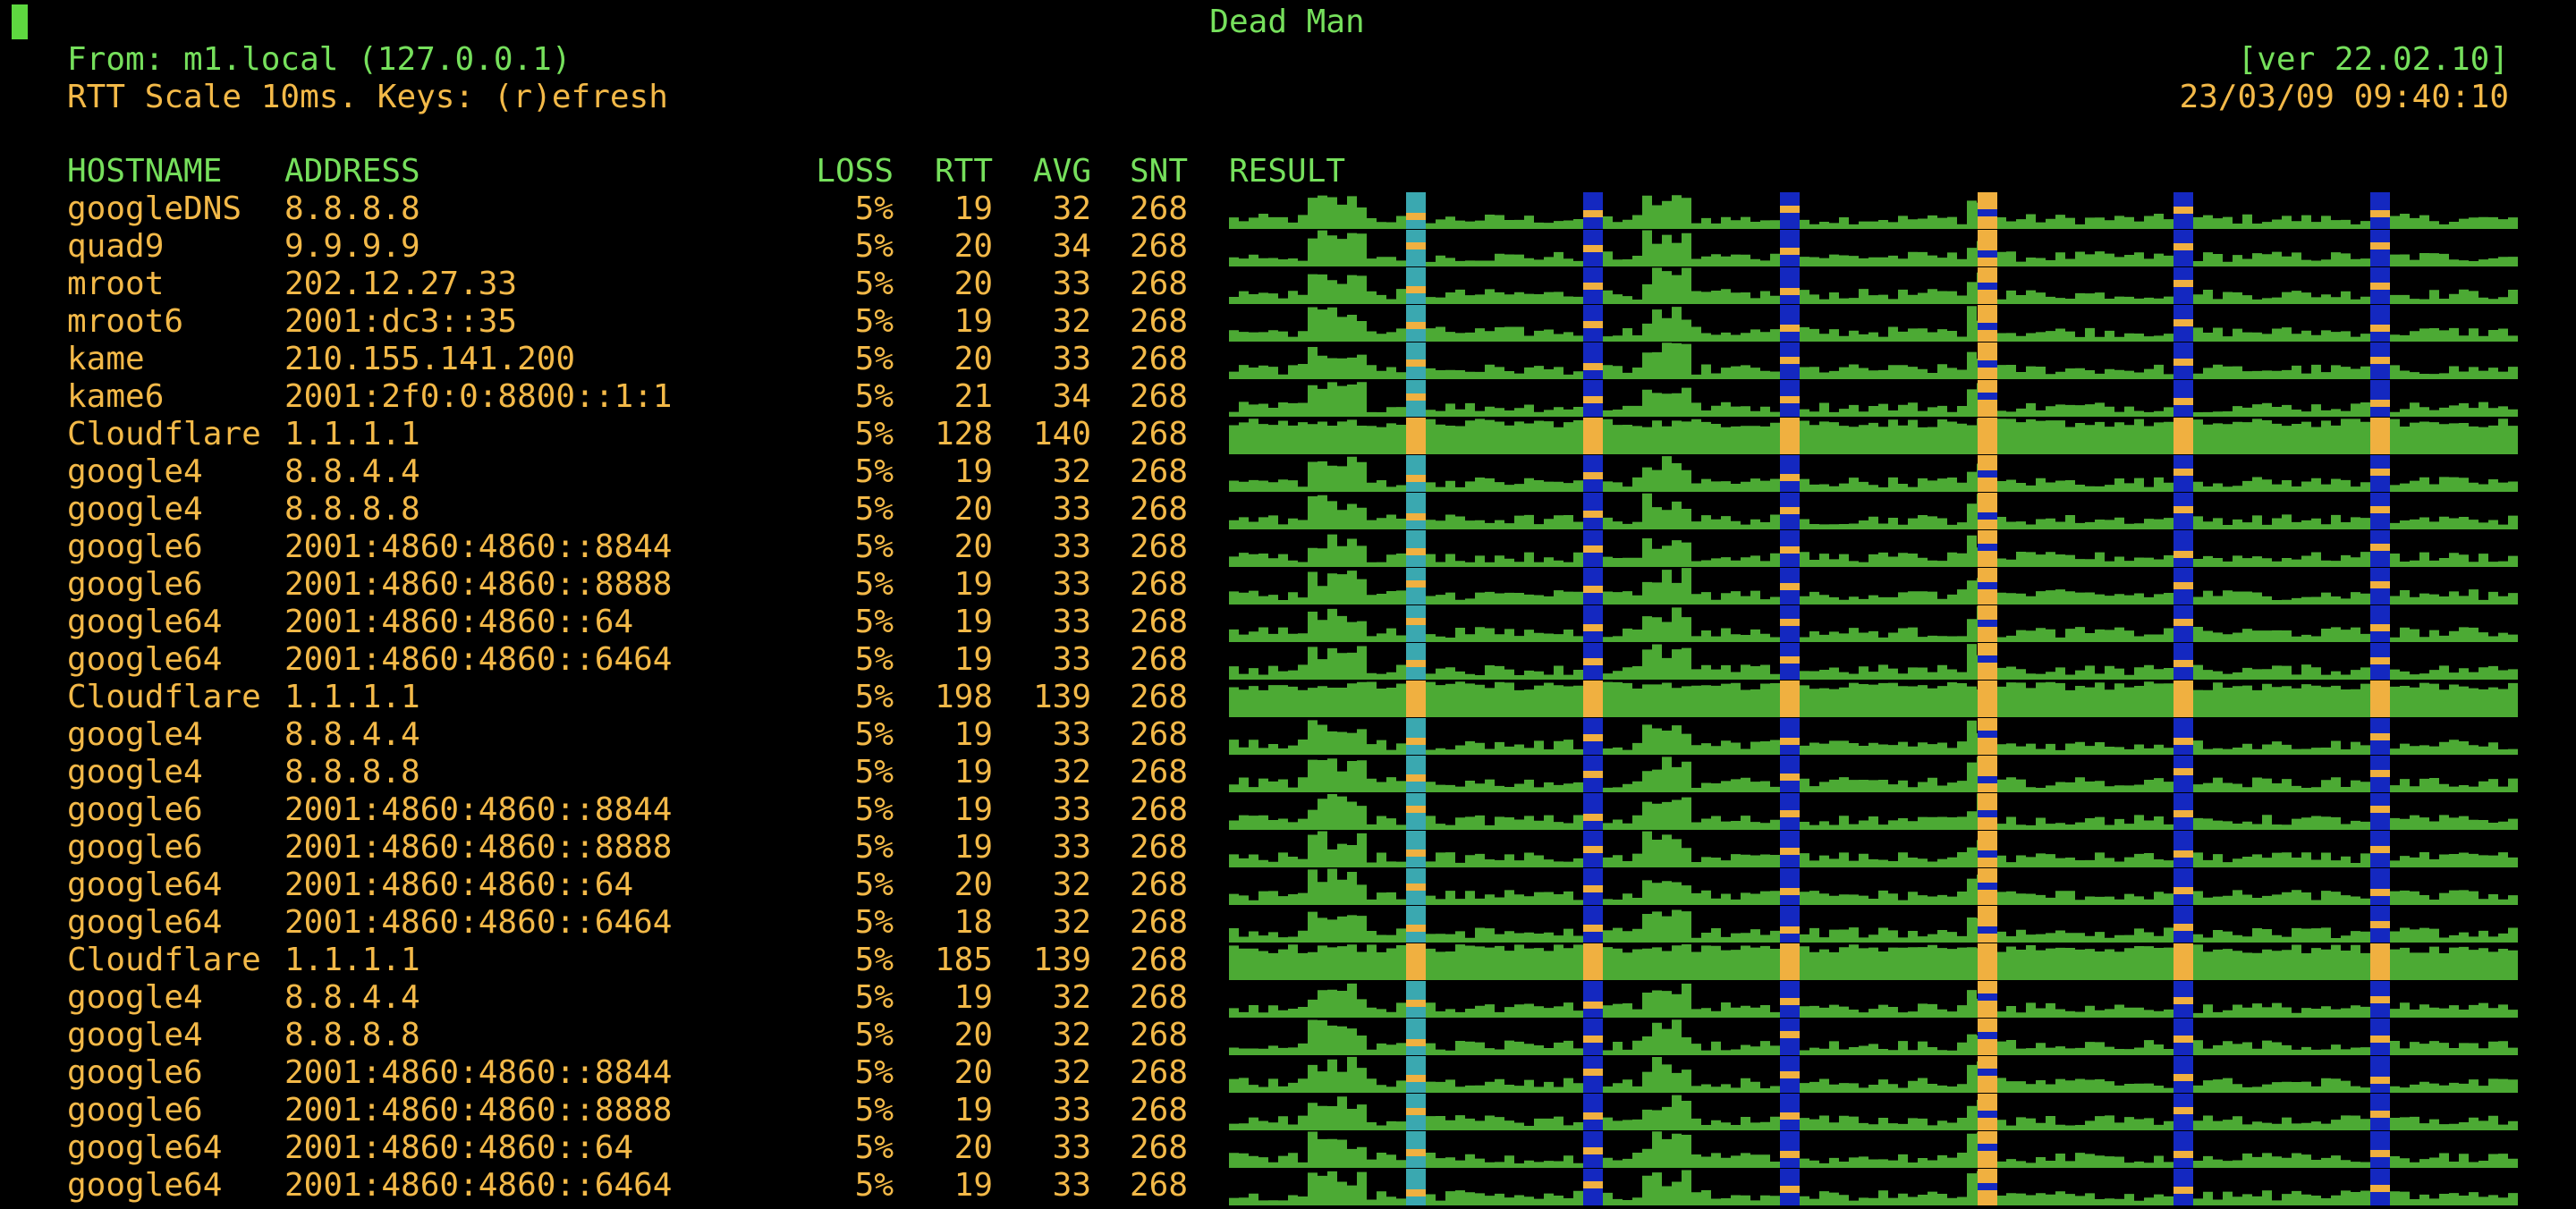  I want to click on rtt-scale: RTT Scale 10ms. Keys: (r)efresh, so click(367, 97).